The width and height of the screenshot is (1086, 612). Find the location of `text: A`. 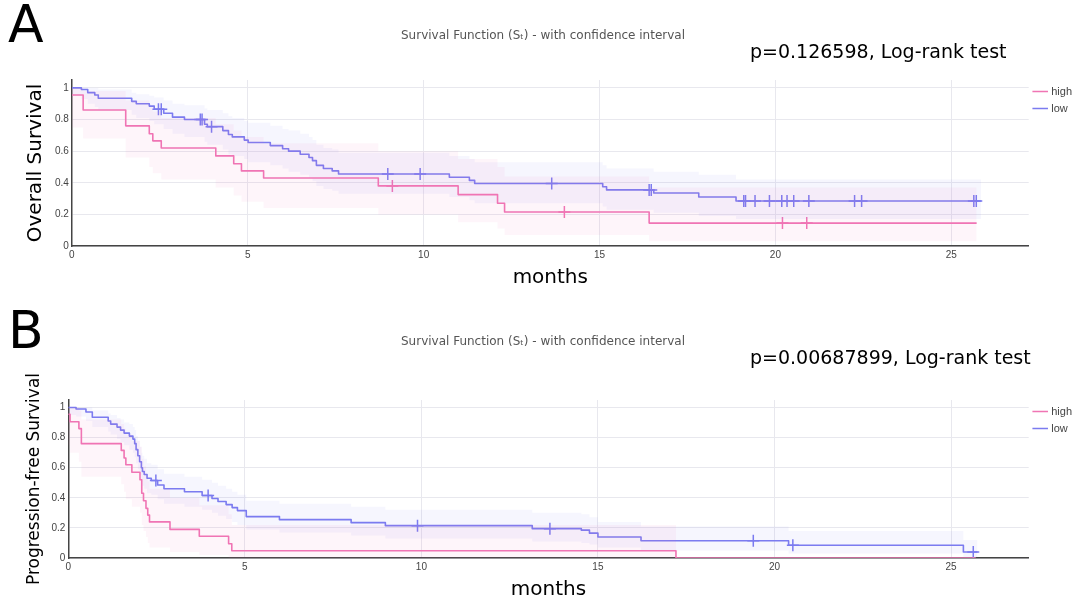

text: A is located at coordinates (26, 27).